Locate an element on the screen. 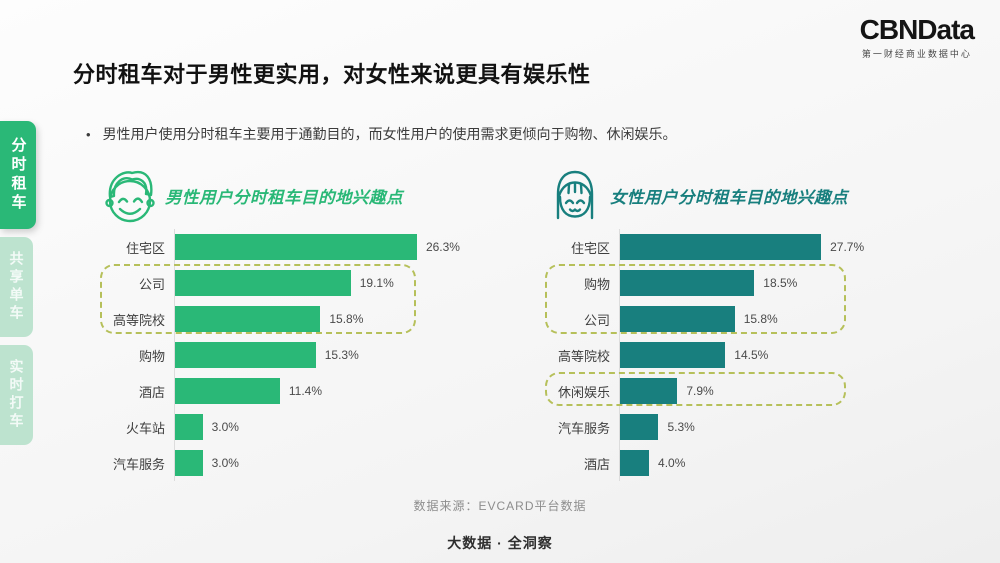  bar-row: 汽车服务 5.3% is located at coordinates (745, 427).